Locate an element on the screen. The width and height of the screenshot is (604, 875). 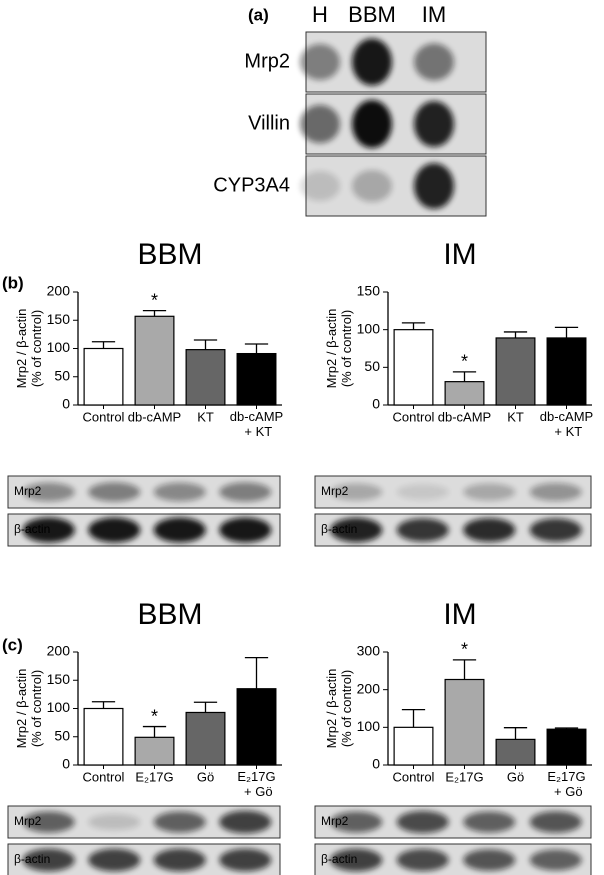
lane-label: BBM is located at coordinates (372, 14).